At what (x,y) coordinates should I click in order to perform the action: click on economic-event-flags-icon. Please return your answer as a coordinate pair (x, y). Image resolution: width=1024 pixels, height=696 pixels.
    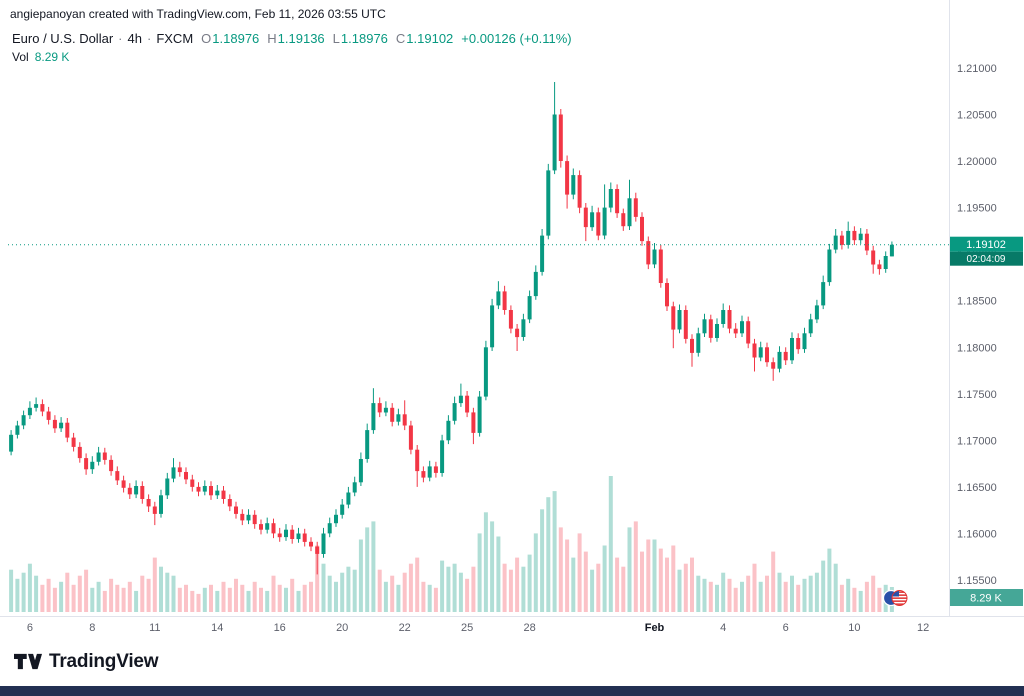
    Looking at the image, I should click on (895, 600).